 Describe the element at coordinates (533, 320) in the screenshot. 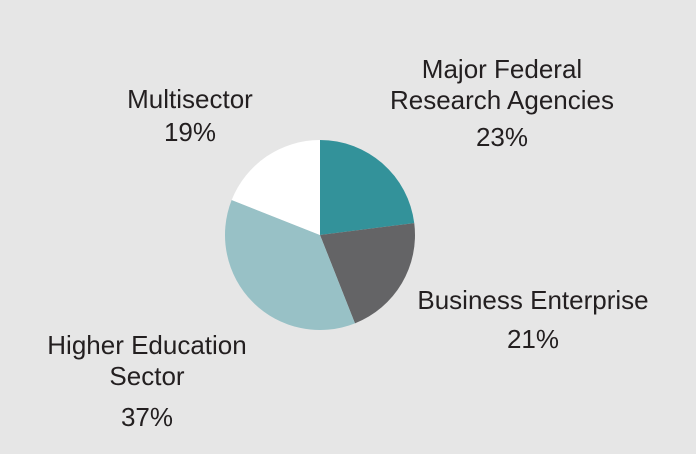

I see `label-business-enterprise: Business Enterprise 21%` at that location.